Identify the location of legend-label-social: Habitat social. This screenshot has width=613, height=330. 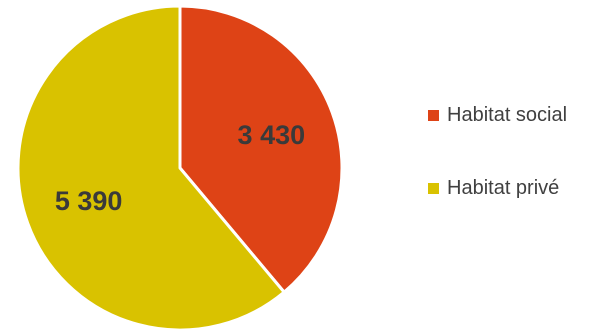
(507, 114).